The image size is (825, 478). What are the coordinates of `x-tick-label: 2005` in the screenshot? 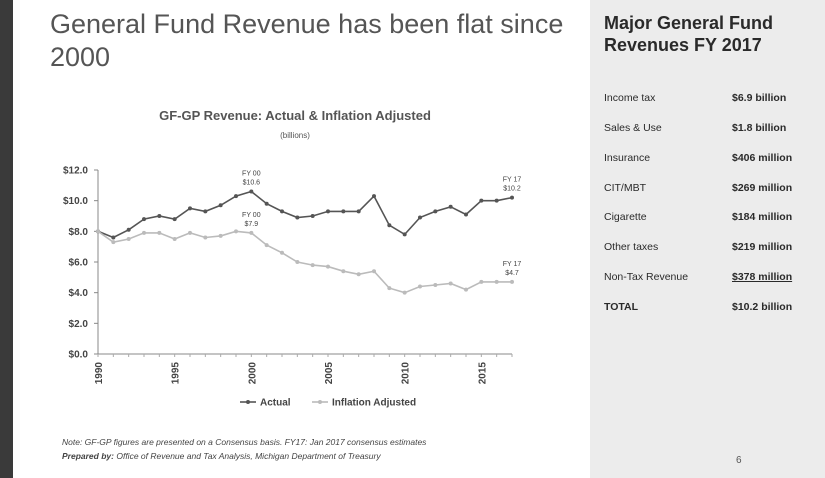 It's located at (329, 373).